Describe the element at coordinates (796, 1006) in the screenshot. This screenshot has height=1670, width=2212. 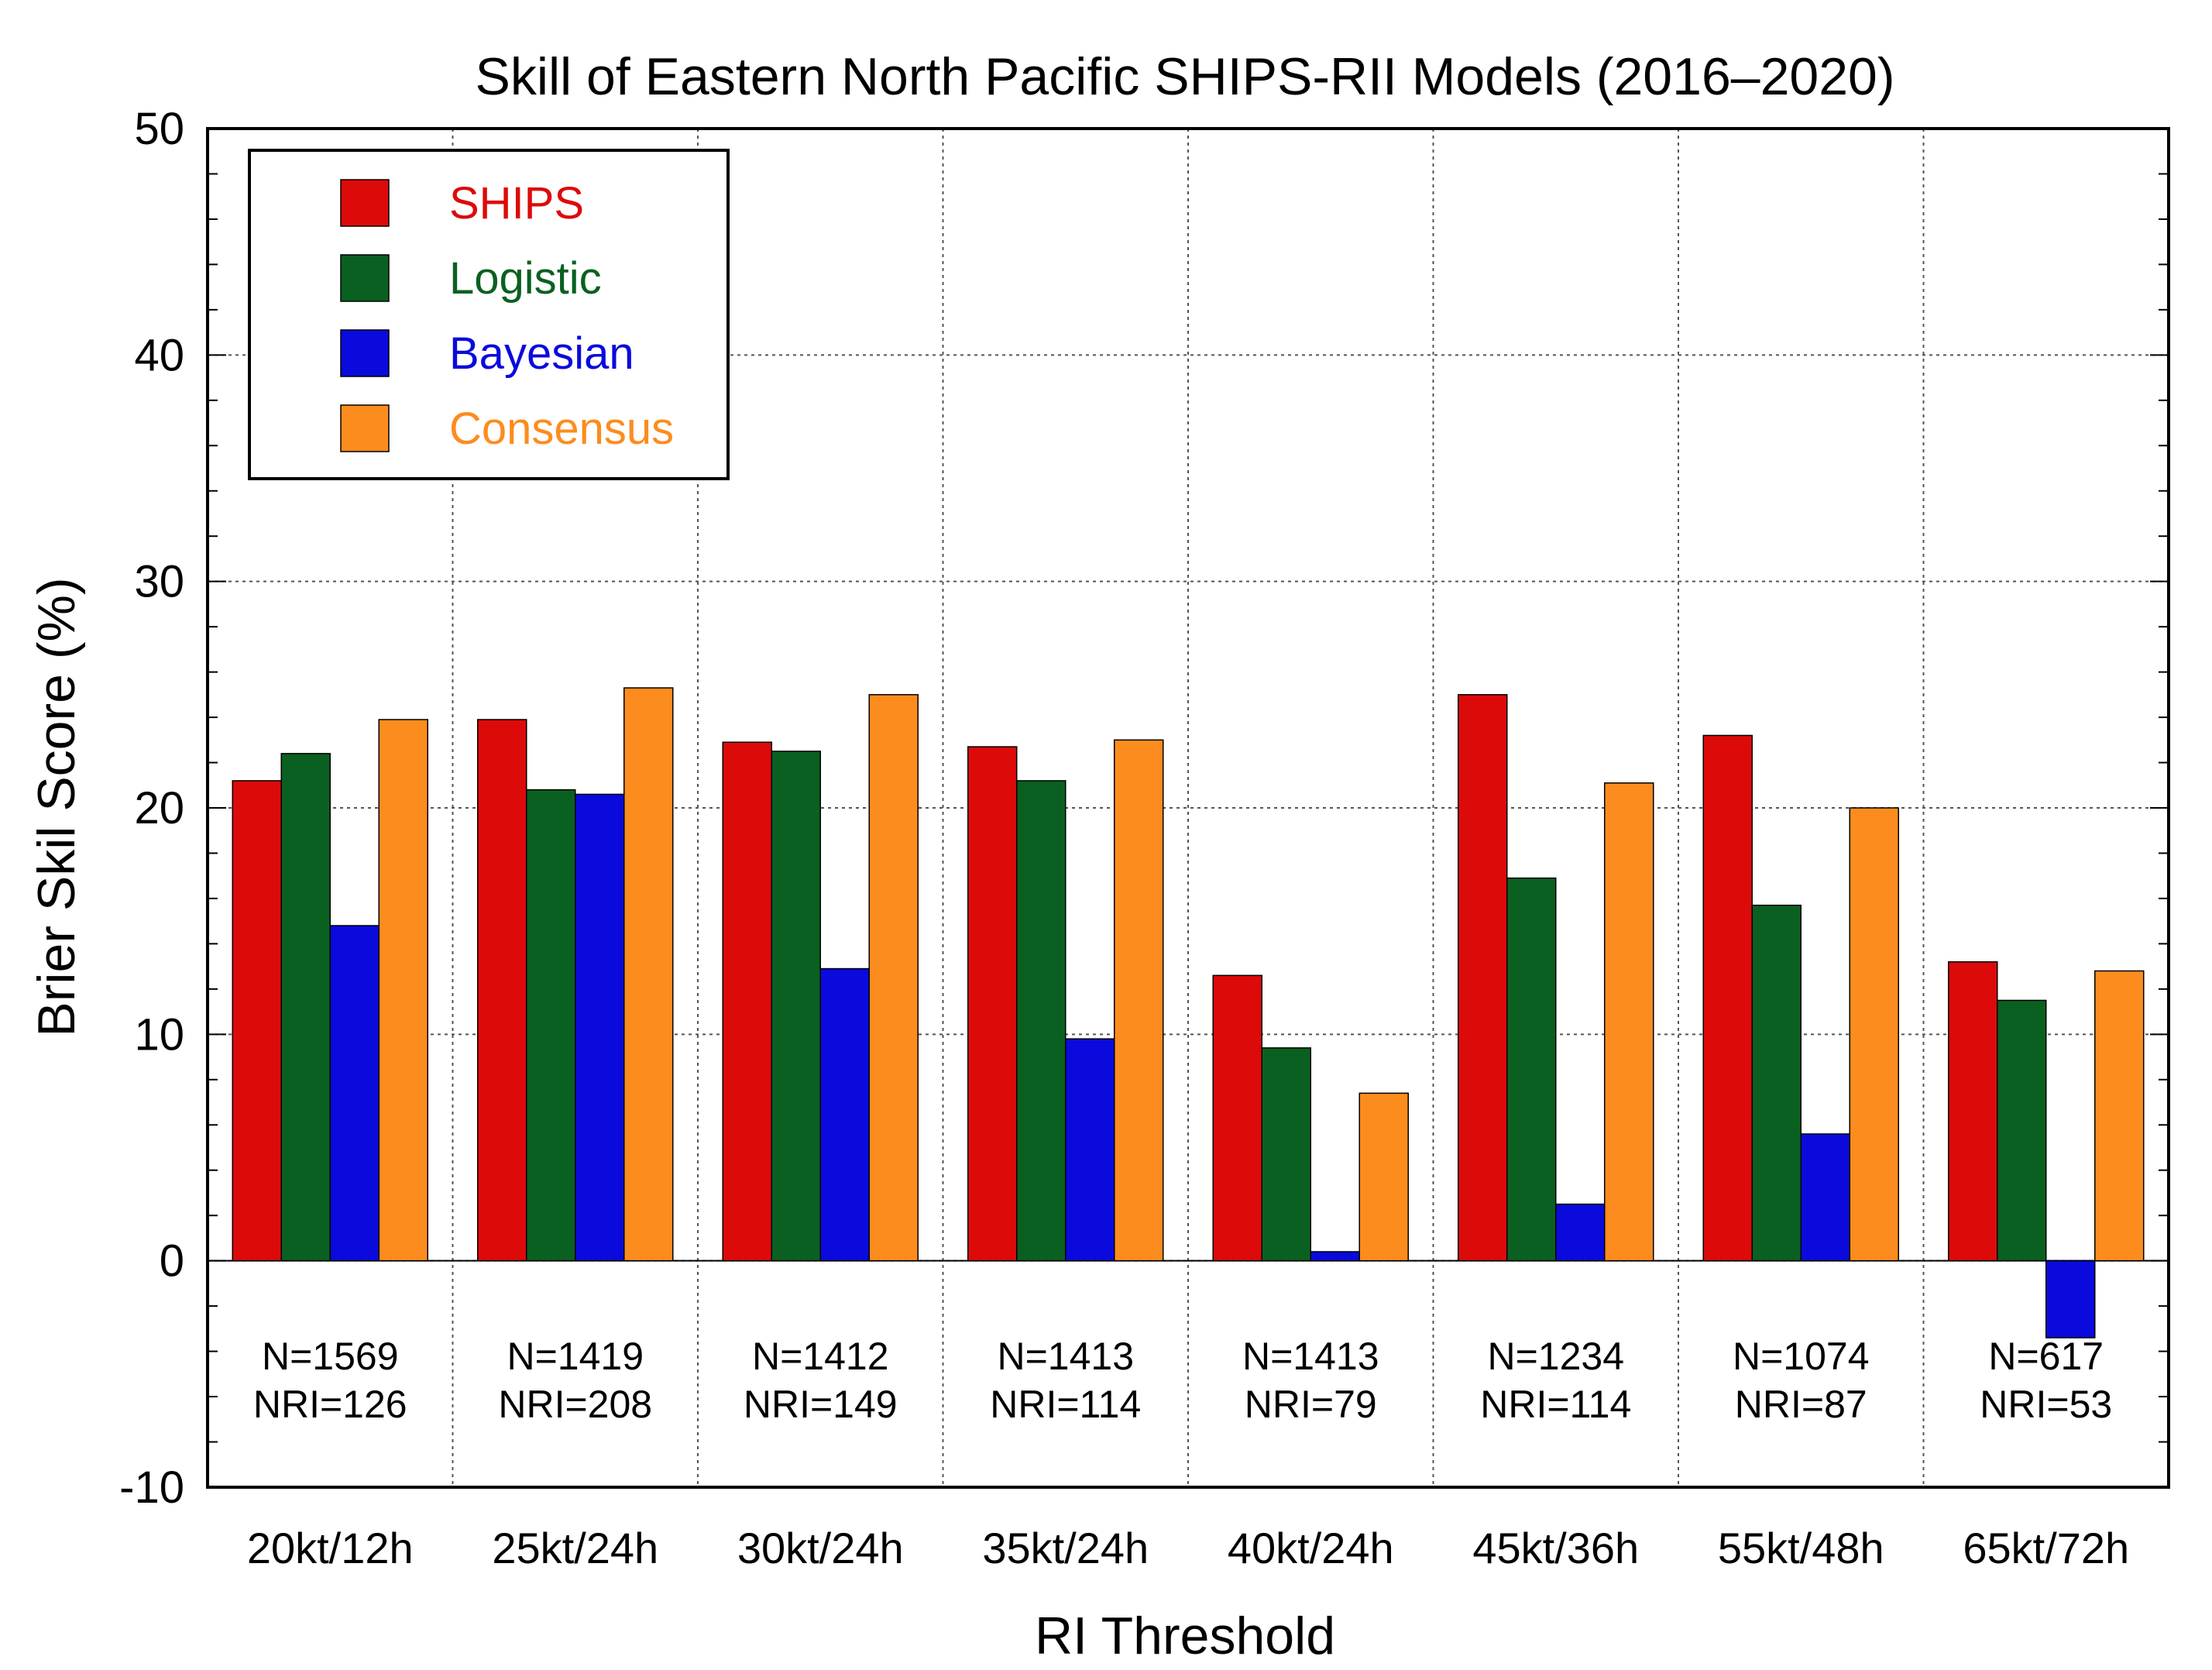
I see `bar-logistic-30kt-24h` at that location.